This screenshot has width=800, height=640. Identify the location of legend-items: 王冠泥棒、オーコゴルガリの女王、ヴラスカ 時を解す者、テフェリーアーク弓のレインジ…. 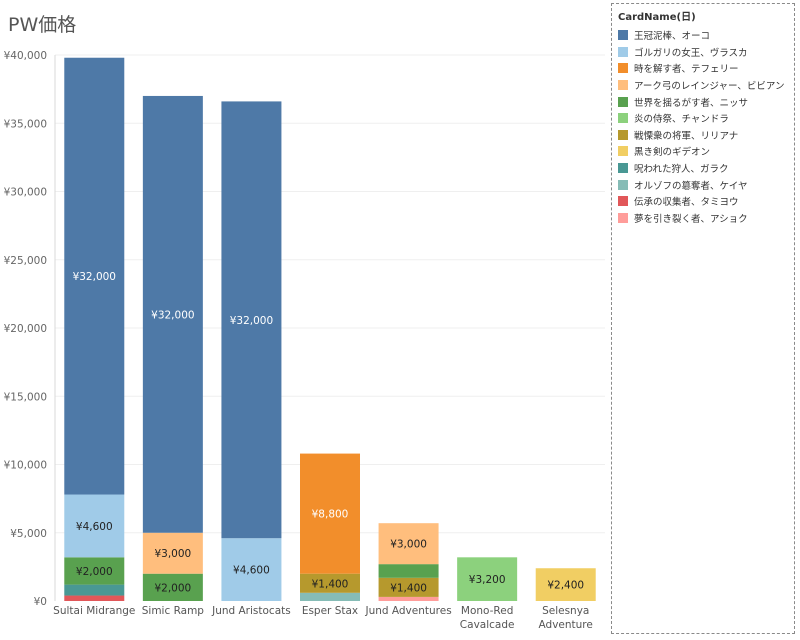
(703, 126).